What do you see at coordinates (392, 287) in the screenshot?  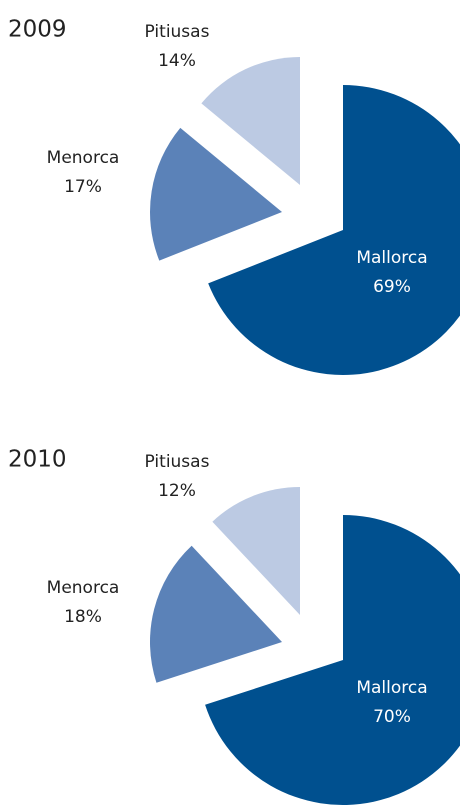 I see `slice-value: 69%` at bounding box center [392, 287].